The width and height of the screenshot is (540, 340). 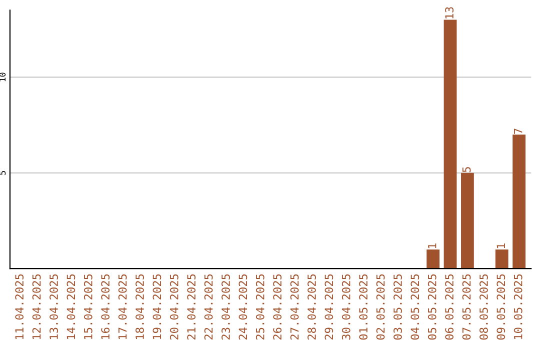 I want to click on x-tick-label: 14.04.2025, so click(x=71, y=307).